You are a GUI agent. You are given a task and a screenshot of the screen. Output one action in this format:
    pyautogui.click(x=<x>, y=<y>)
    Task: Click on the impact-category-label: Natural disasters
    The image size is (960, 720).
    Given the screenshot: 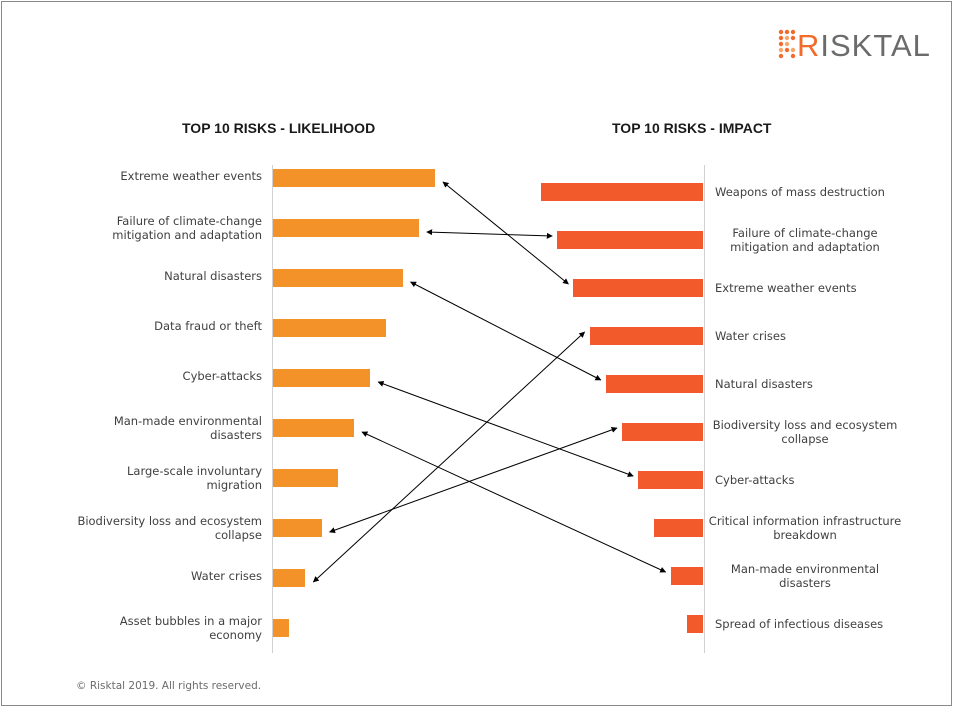 What is the action you would take?
    pyautogui.click(x=815, y=384)
    